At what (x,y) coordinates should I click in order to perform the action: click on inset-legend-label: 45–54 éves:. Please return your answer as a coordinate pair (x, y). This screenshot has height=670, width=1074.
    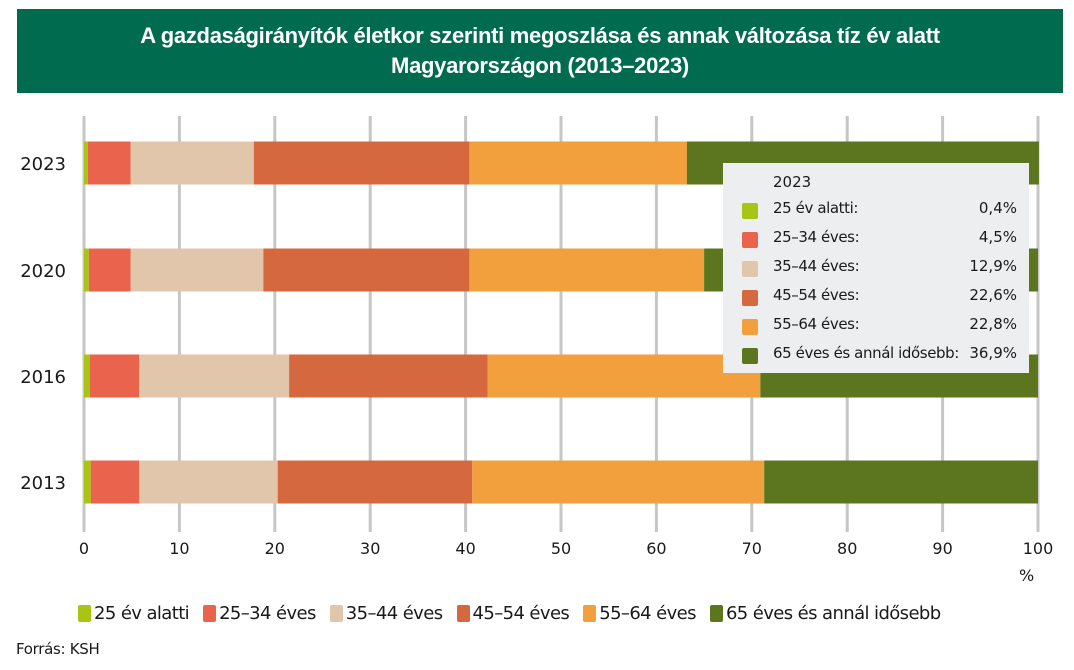
    Looking at the image, I should click on (816, 295).